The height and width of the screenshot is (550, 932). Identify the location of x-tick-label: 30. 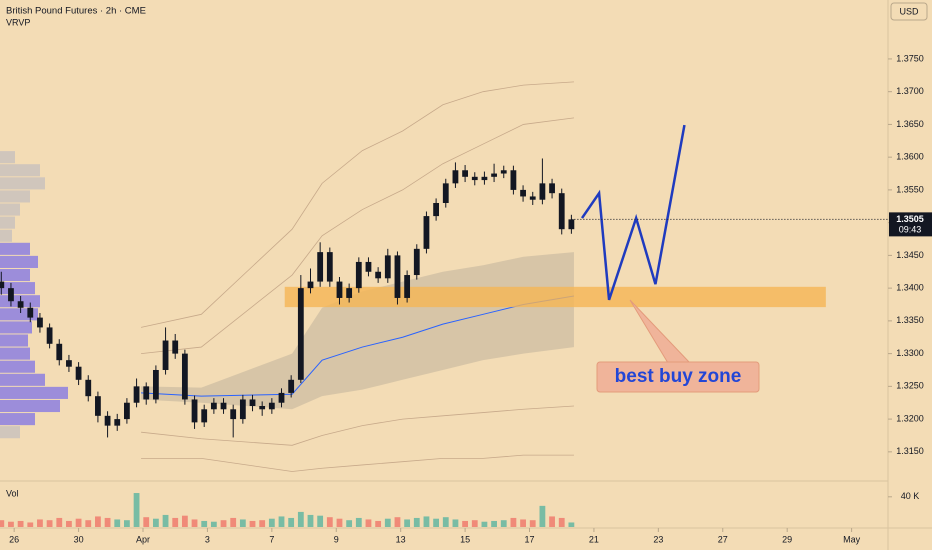
(79, 539).